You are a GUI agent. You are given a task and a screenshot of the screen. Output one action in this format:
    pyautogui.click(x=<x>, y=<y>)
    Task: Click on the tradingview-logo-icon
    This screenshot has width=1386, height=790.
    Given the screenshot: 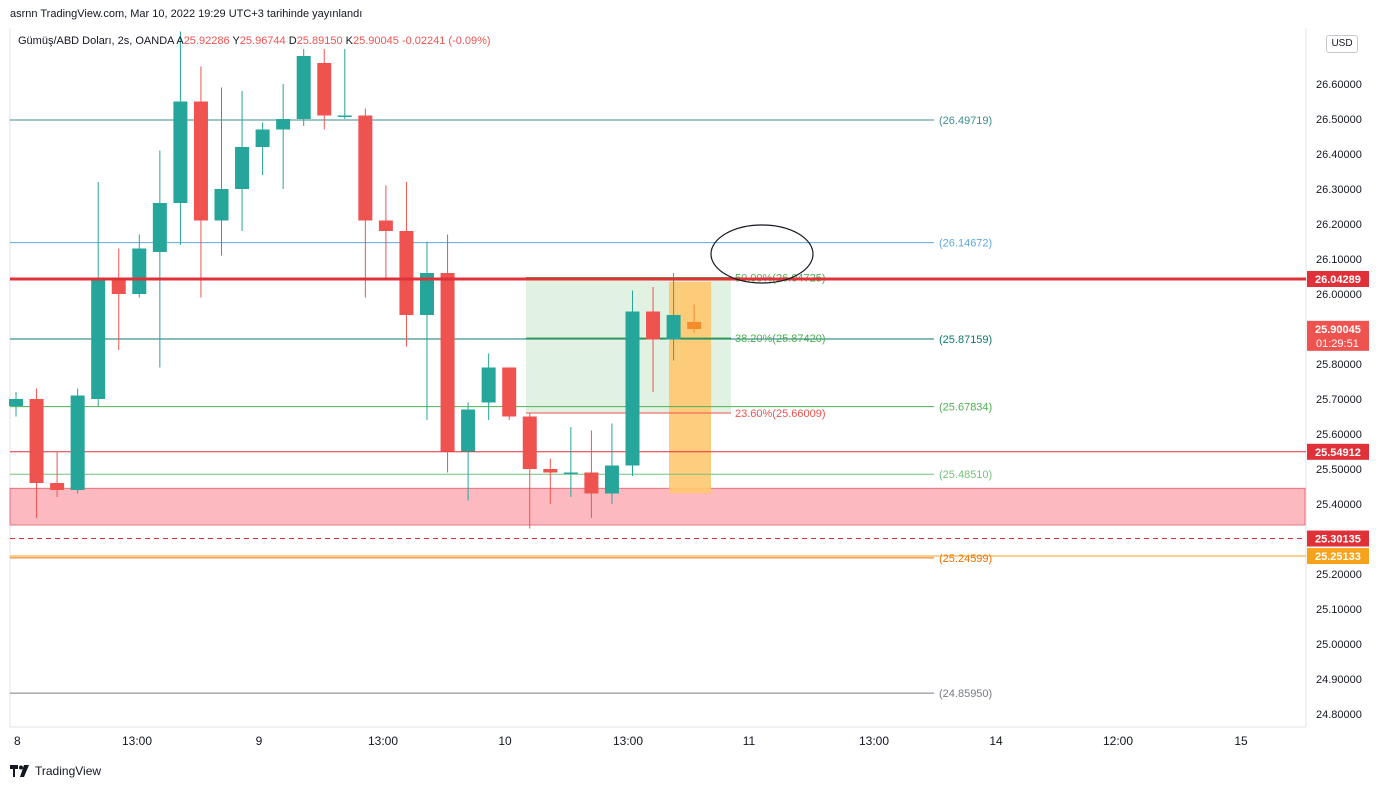 What is the action you would take?
    pyautogui.click(x=19, y=771)
    